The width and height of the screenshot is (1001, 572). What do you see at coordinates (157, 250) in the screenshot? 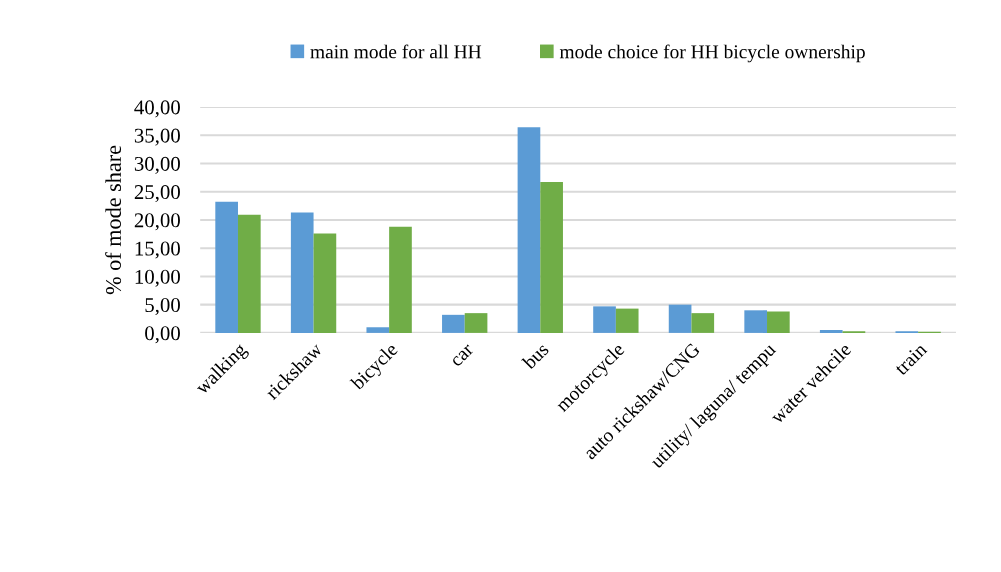
I see `y-tick-label: 15,00` at bounding box center [157, 250].